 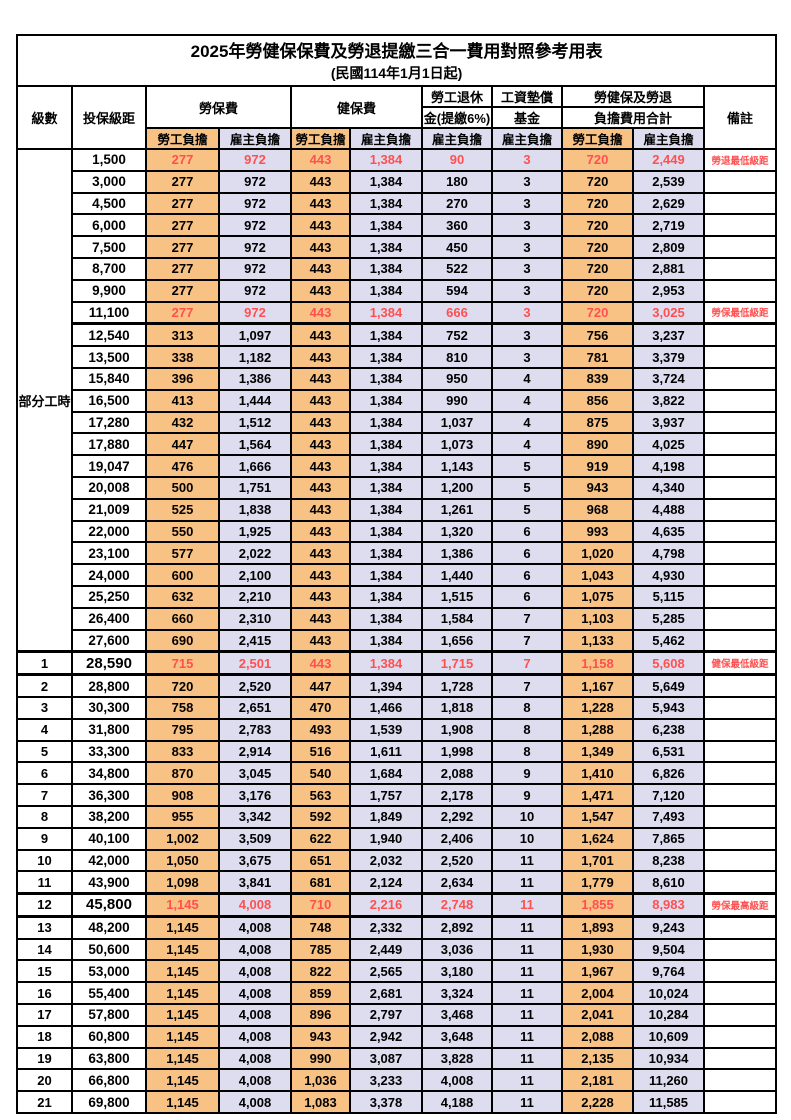 I want to click on value-cell: 2,565, so click(x=386, y=971).